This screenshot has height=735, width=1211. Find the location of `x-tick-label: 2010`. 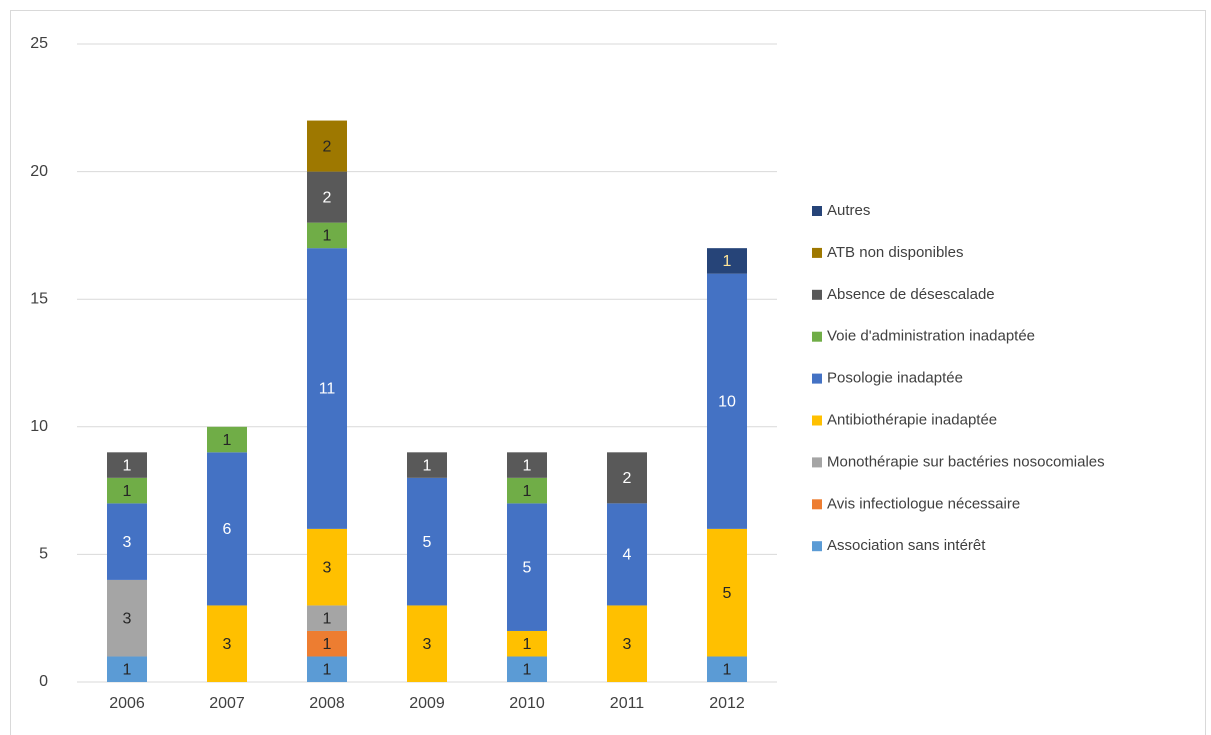

x-tick-label: 2010 is located at coordinates (527, 703).